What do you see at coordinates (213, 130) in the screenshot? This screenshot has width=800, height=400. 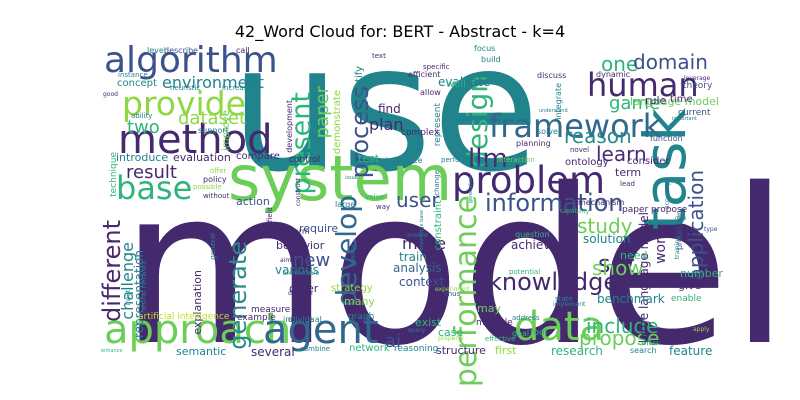 I see `word-support: support` at bounding box center [213, 130].